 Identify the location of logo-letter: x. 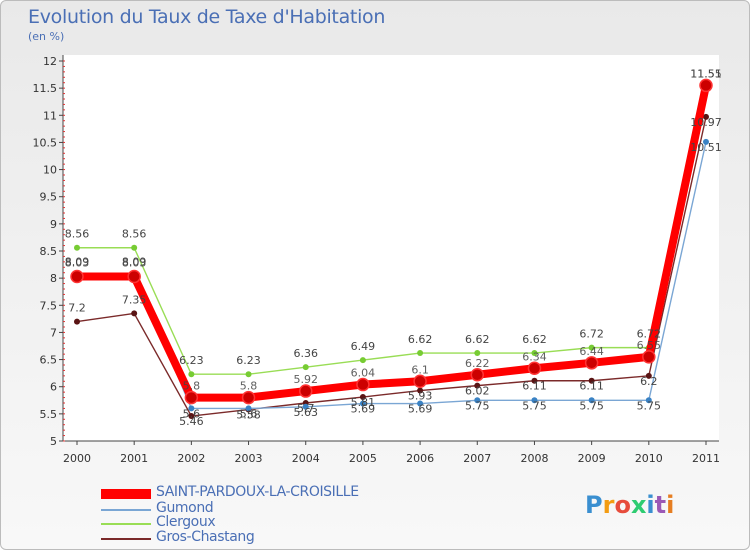
(638, 505).